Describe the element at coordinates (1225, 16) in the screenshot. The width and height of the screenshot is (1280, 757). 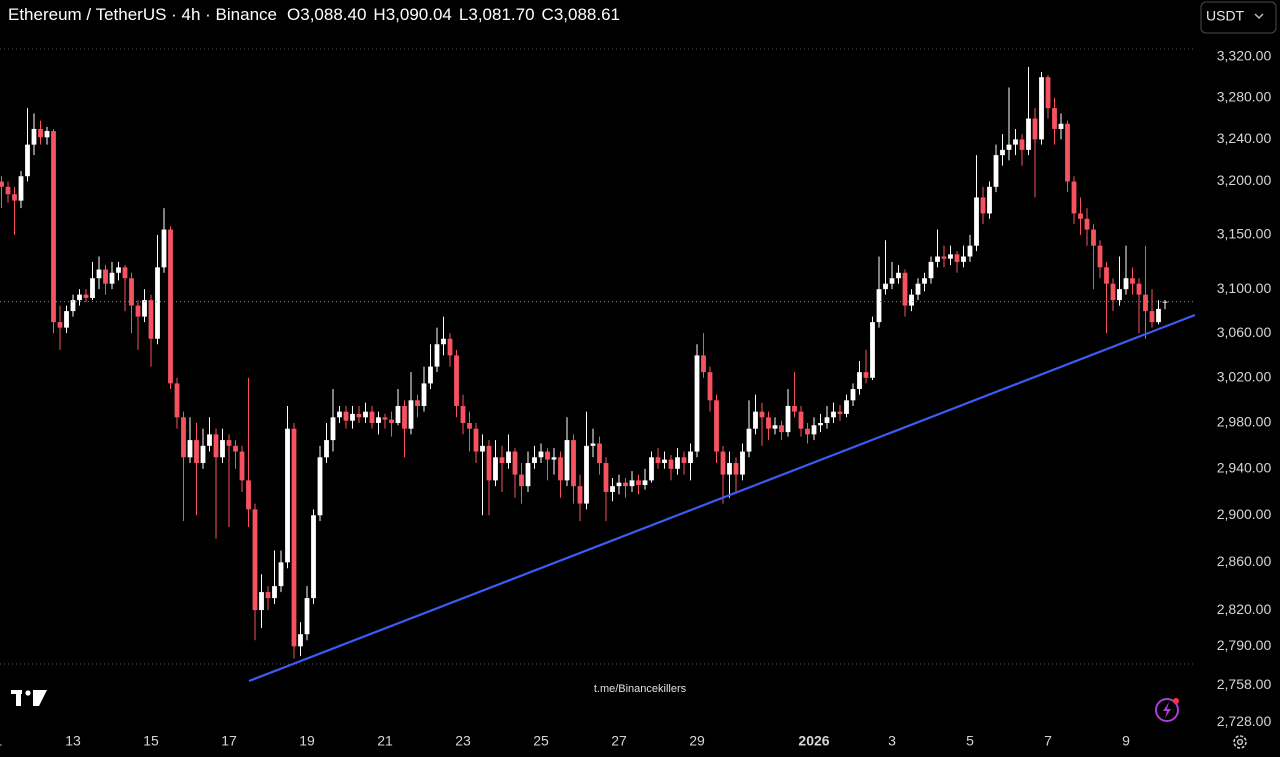
I see `currency-label: USDT` at that location.